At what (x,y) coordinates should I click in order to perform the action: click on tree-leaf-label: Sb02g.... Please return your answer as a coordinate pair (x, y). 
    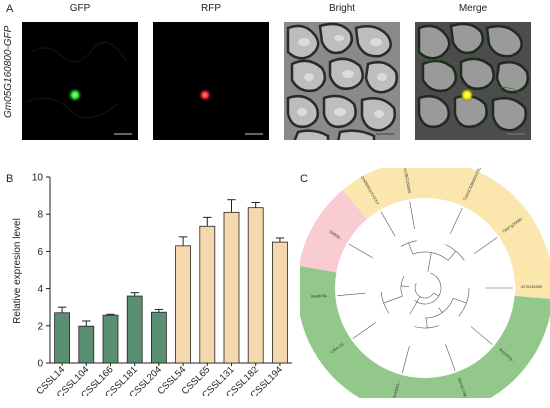
    Looking at the image, I should click on (335, 235).